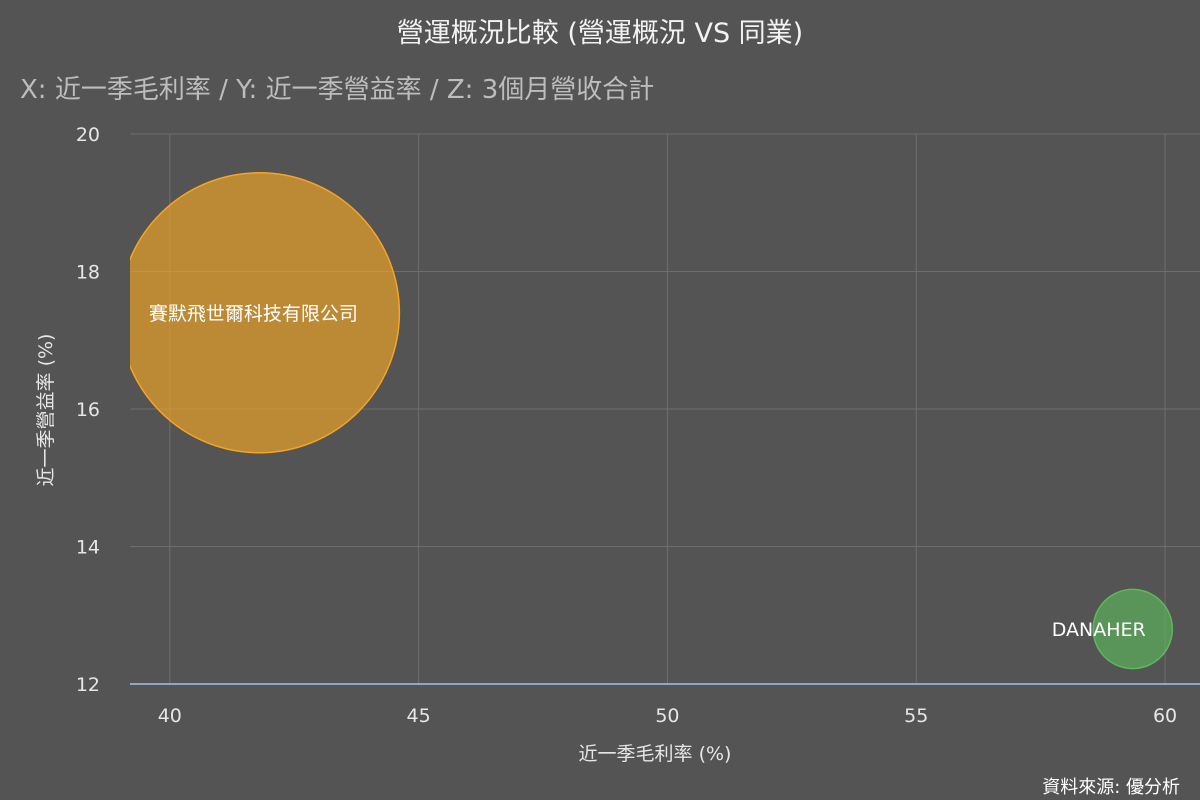  Describe the element at coordinates (88, 685) in the screenshot. I see `y-tick-label: 12` at that location.